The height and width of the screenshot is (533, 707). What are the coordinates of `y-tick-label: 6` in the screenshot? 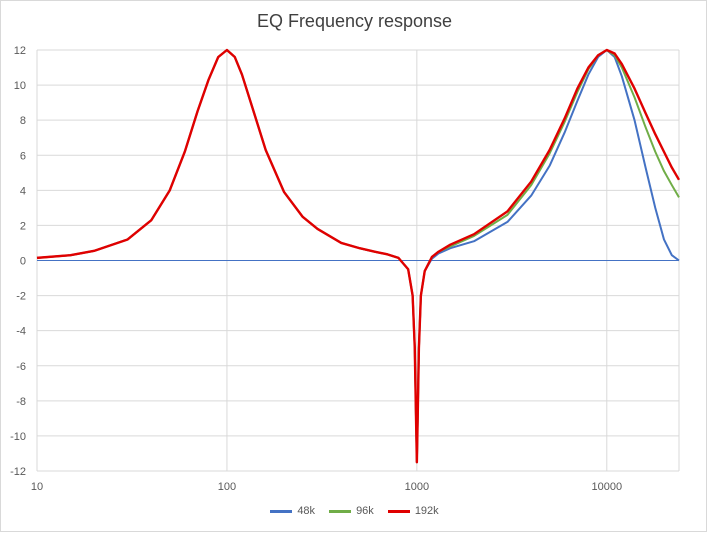 It's located at (23, 156).